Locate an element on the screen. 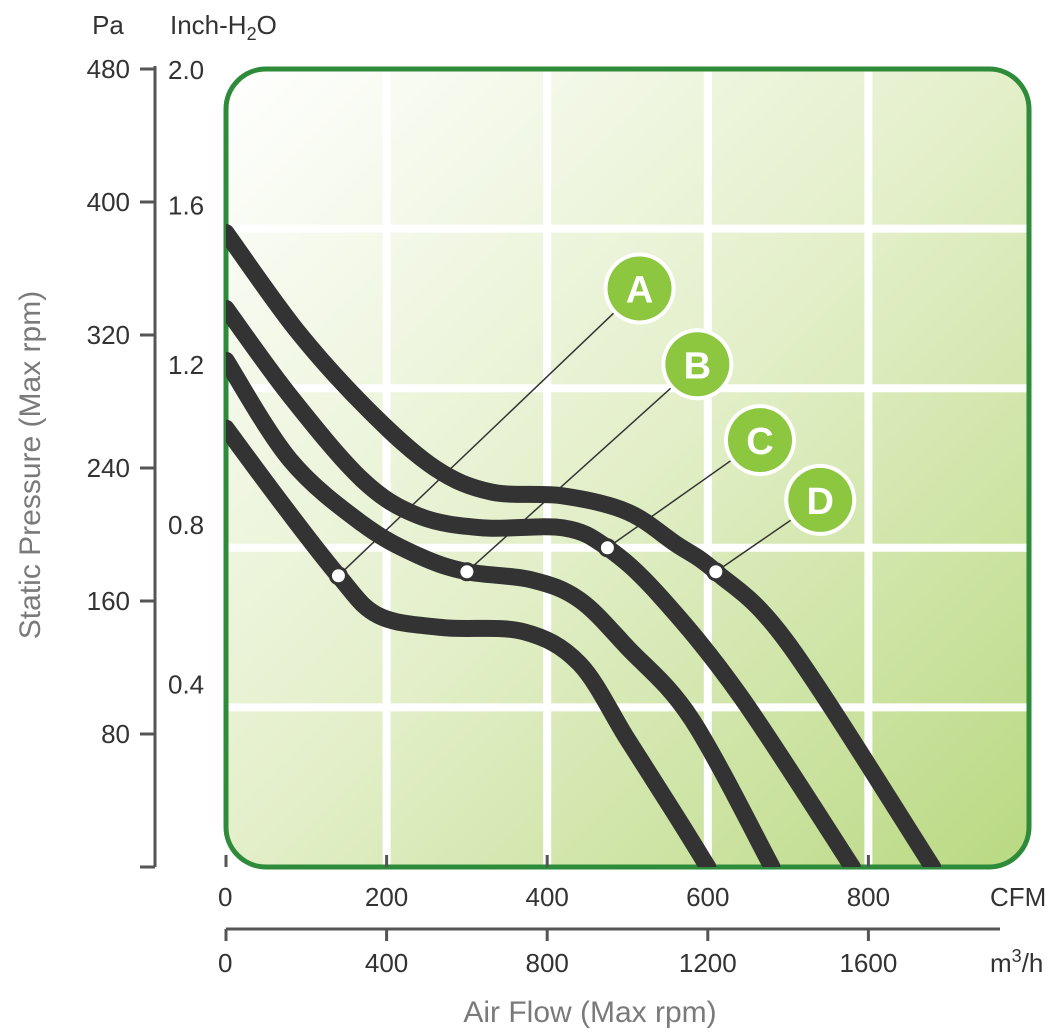 The image size is (1060, 1036). leader-line-a is located at coordinates (489, 432).